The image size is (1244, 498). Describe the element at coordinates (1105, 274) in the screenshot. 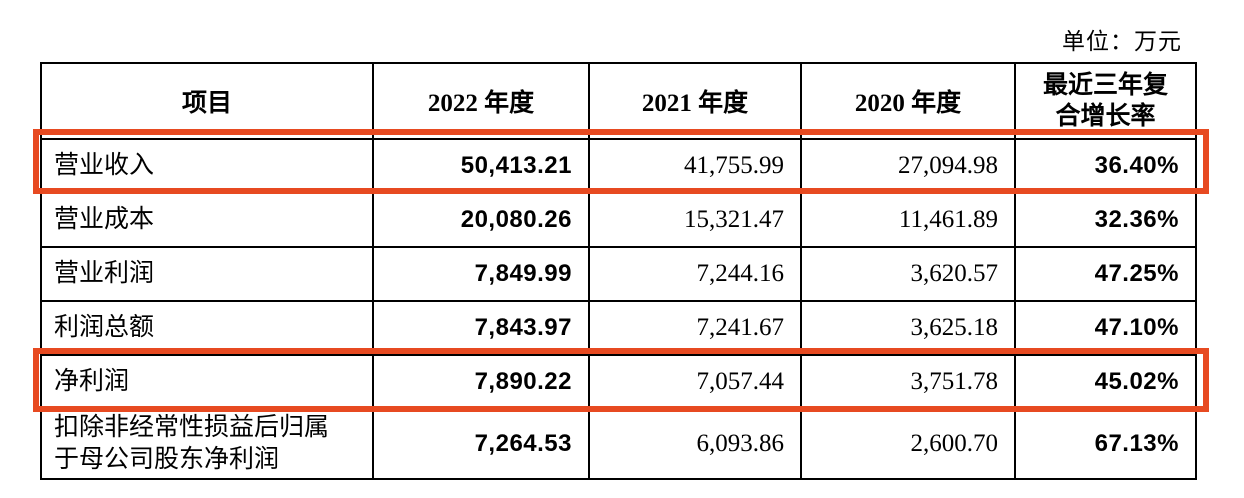

I see `value-cagr: 47.25%` at that location.